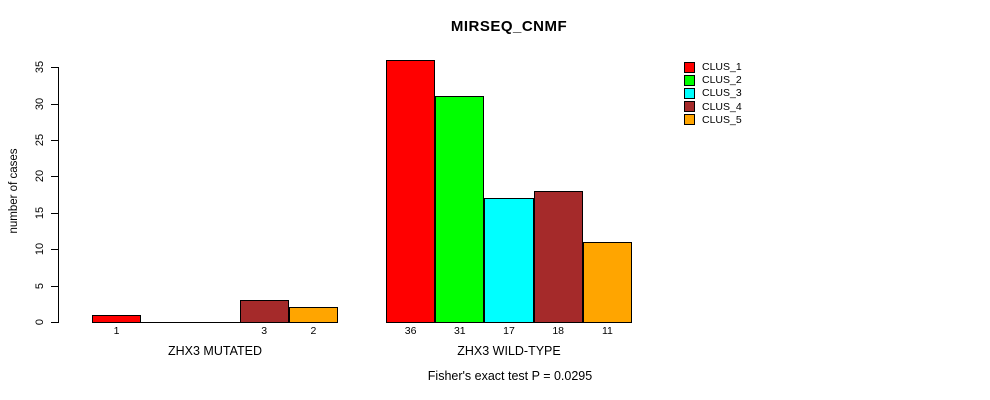 This screenshot has width=990, height=400. What do you see at coordinates (410, 331) in the screenshot?
I see `bar-value-label: 36` at bounding box center [410, 331].